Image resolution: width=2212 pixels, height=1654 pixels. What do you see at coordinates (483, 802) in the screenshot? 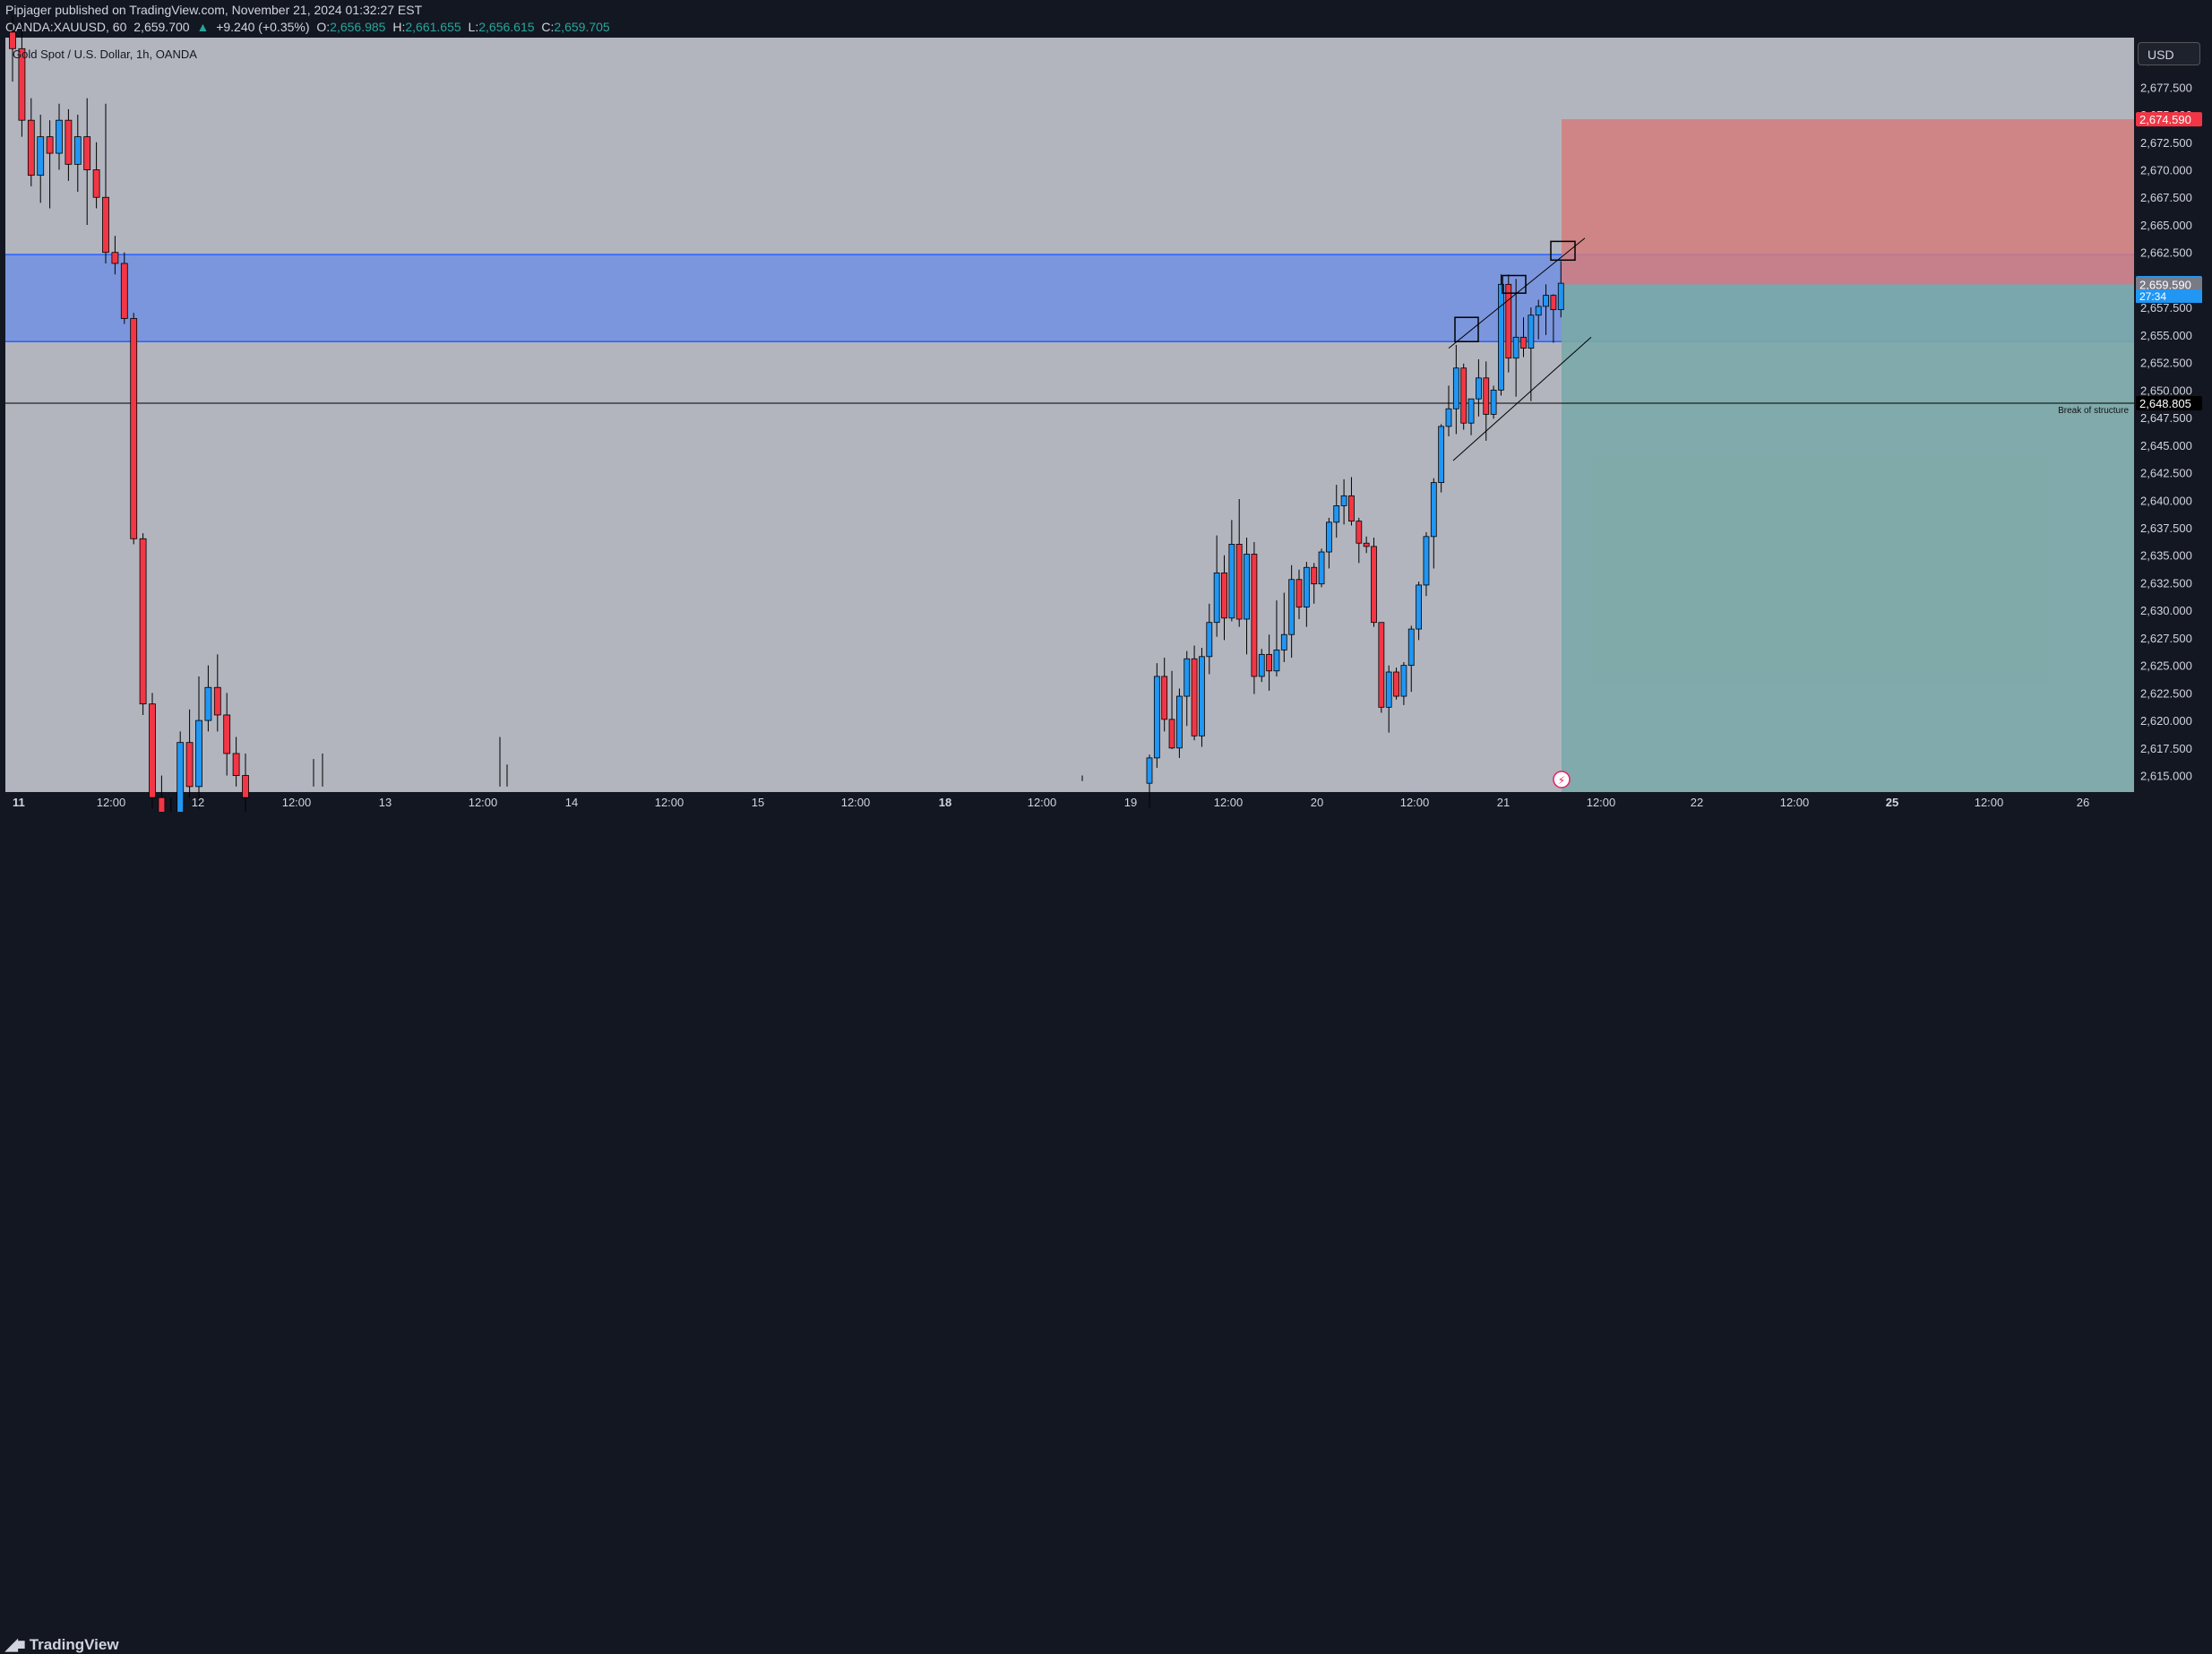
I see `x-tick-label-5: 12:00` at bounding box center [483, 802].